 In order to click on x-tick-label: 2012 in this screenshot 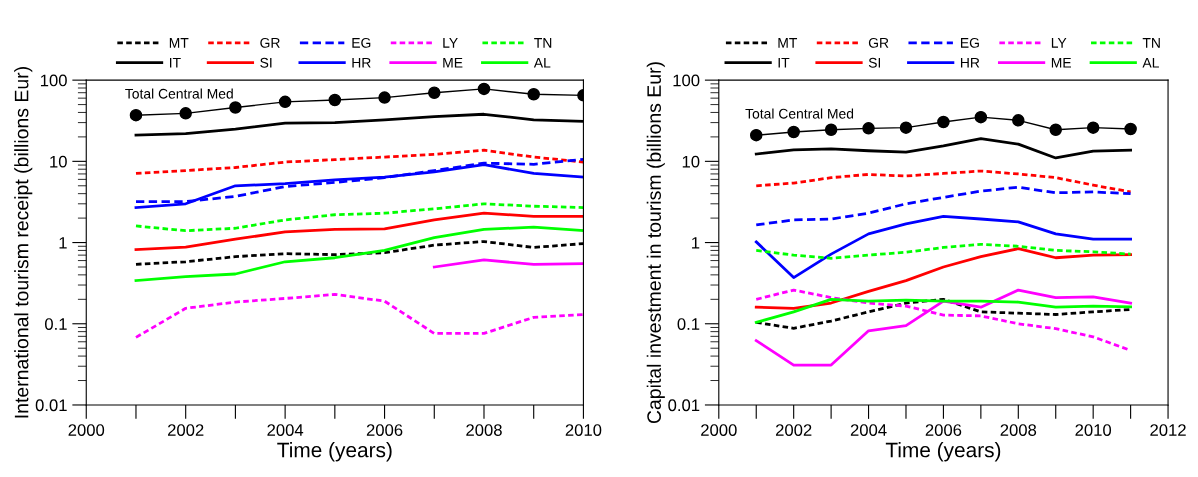, I will do `click(1168, 430)`.